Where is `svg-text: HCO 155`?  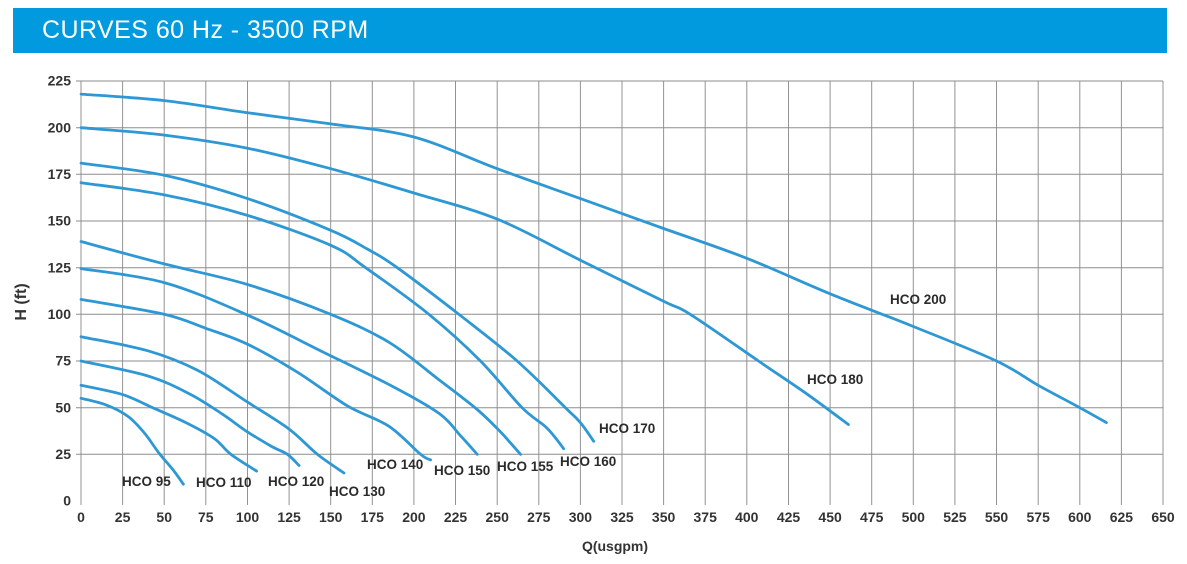 svg-text: HCO 155 is located at coordinates (525, 466).